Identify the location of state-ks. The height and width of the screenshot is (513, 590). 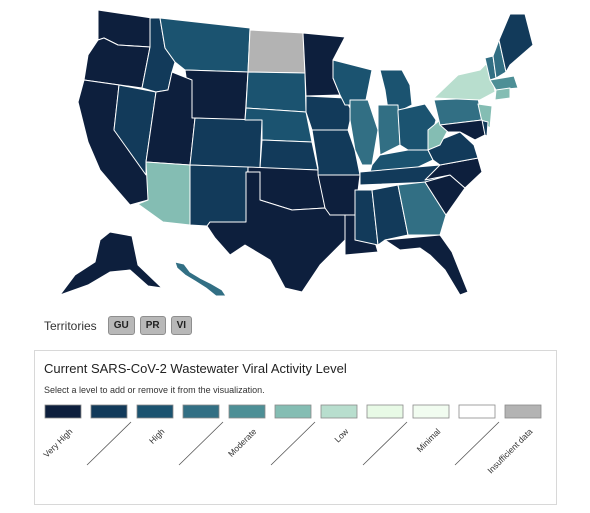
(289, 155).